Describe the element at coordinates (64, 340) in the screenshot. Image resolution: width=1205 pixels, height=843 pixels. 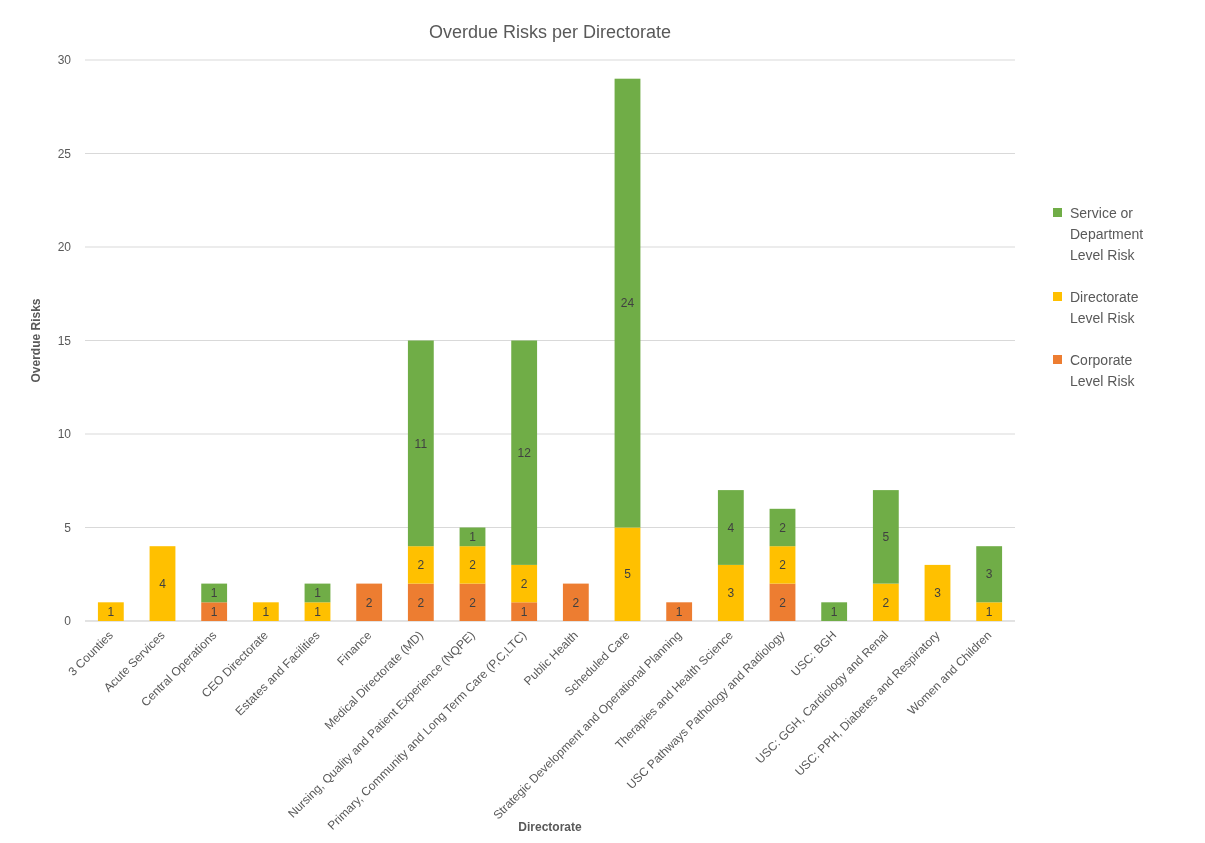
I see `y-tick-label: 15` at that location.